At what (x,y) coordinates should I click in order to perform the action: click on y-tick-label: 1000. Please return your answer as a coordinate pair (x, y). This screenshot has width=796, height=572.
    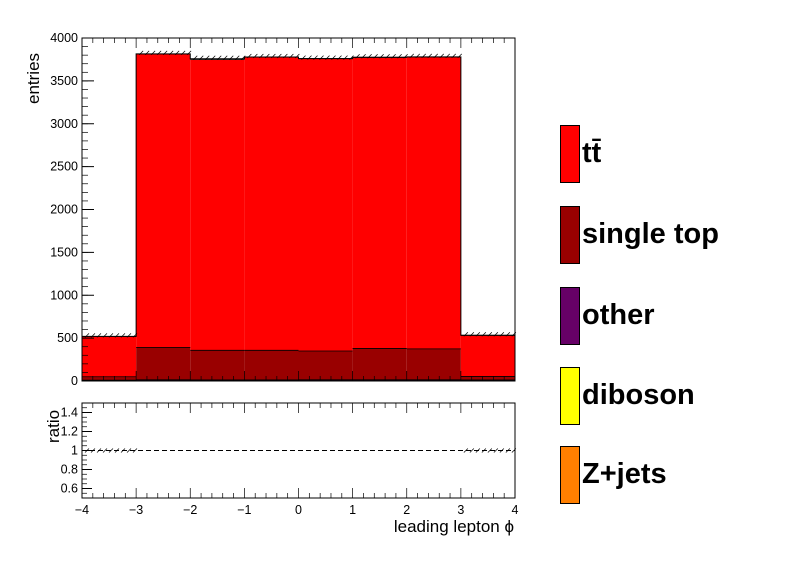
    Looking at the image, I should click on (64, 295).